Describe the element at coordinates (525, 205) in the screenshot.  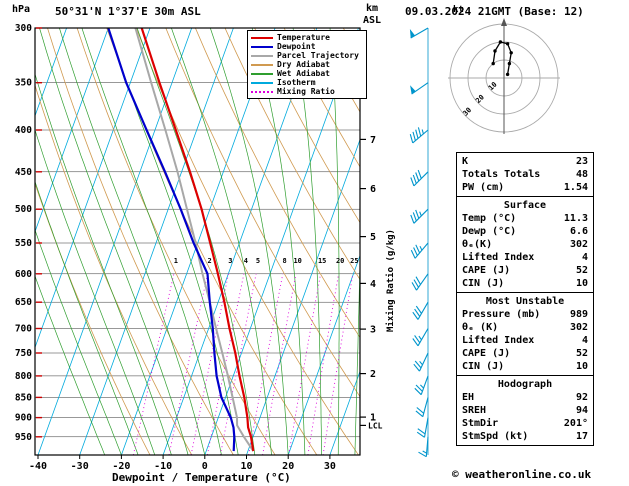
I see `indices-section-title: Surface` at that location.